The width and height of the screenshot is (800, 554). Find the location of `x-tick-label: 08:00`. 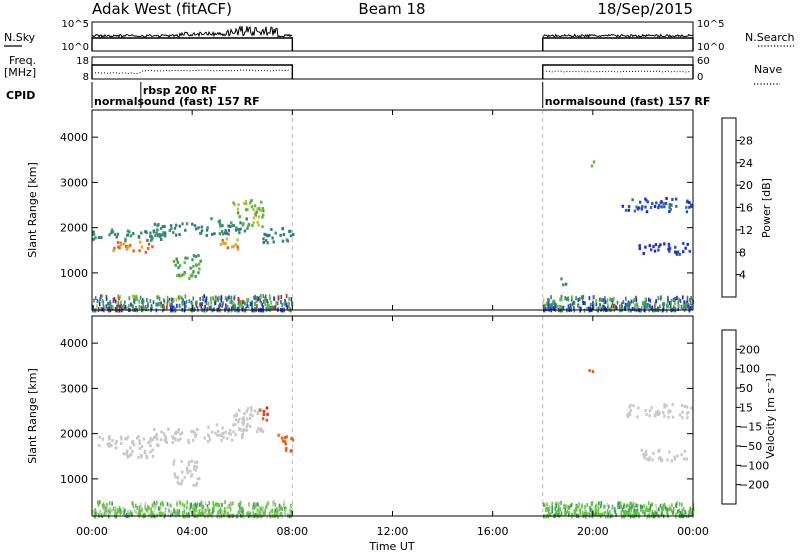

x-tick-label: 08:00 is located at coordinates (292, 531).